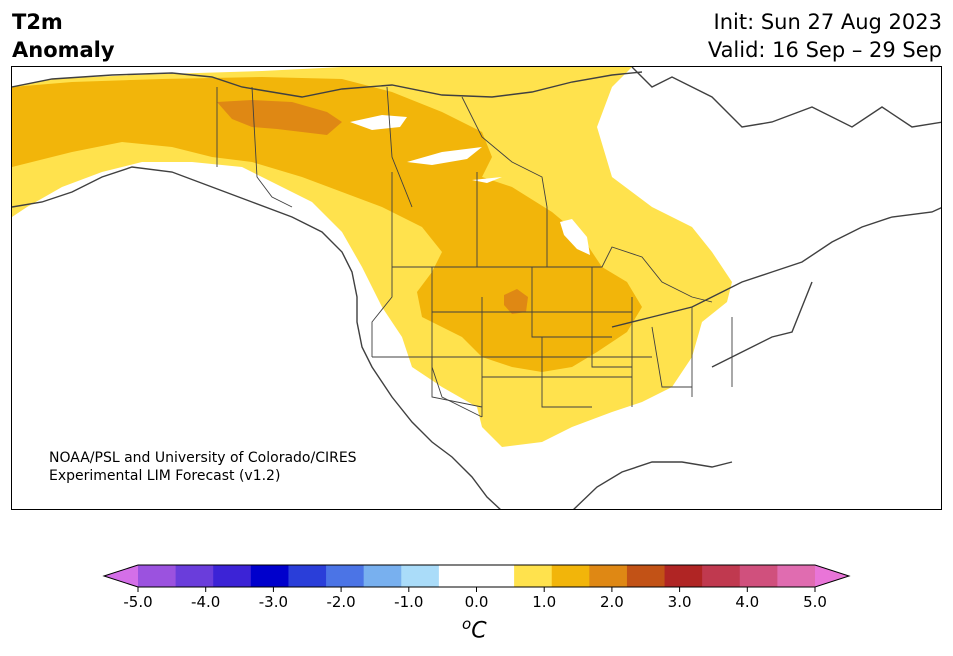  Describe the element at coordinates (444, 156) in the screenshot. I see `lake-great-slave` at that location.